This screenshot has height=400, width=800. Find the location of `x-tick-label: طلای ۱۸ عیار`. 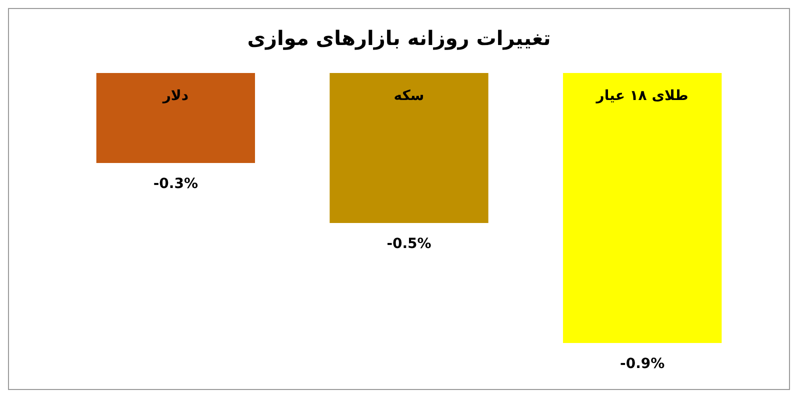

x-tick-label: طلای ۱۸ عیار is located at coordinates (641, 96).